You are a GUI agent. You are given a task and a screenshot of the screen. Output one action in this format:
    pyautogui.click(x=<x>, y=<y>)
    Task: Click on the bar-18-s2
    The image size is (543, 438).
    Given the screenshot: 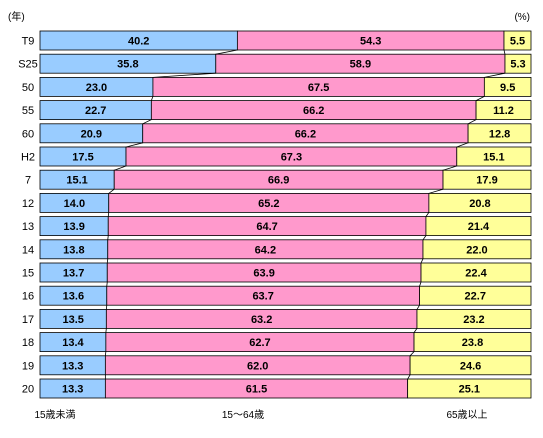 What is the action you would take?
    pyautogui.click(x=472, y=342)
    